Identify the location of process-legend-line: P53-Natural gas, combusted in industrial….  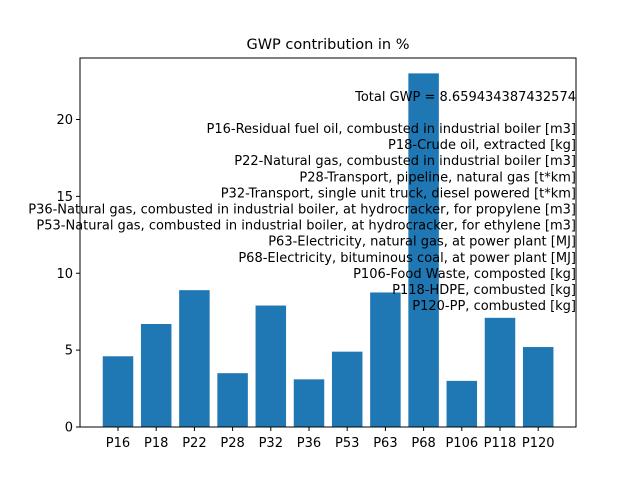
(306, 226).